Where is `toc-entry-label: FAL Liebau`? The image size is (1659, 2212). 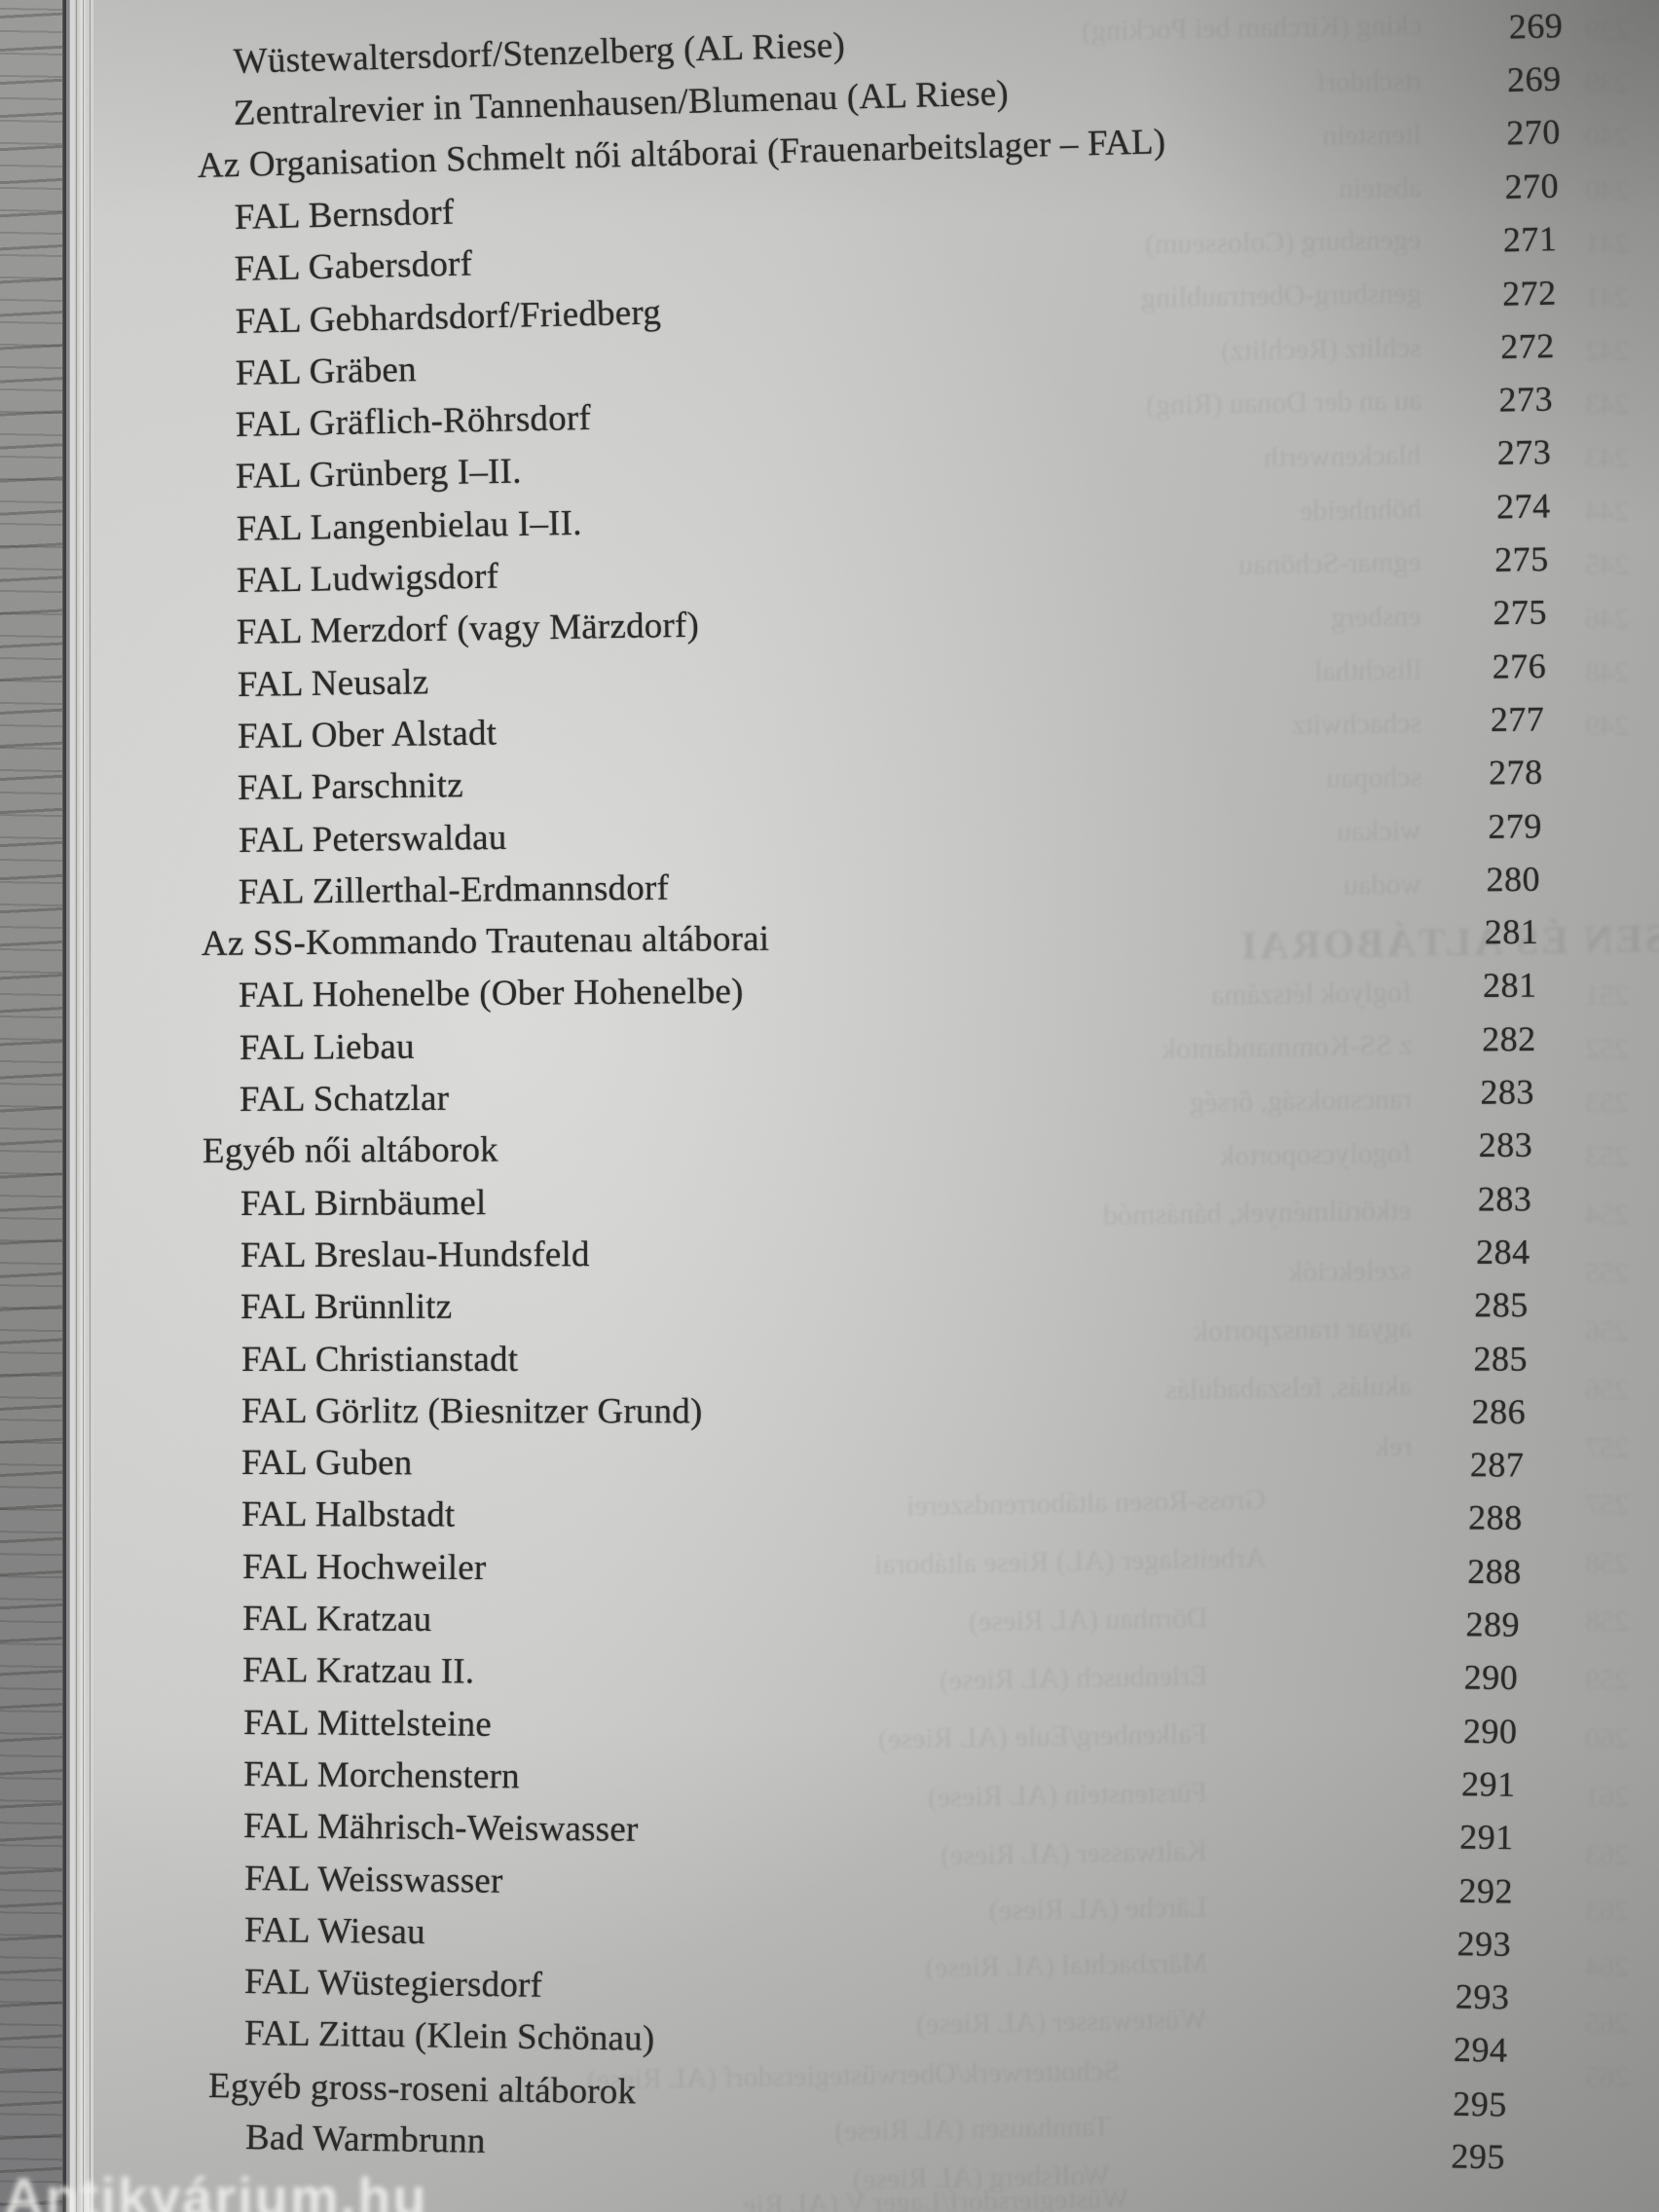
toc-entry-label: FAL Liebau is located at coordinates (327, 1047).